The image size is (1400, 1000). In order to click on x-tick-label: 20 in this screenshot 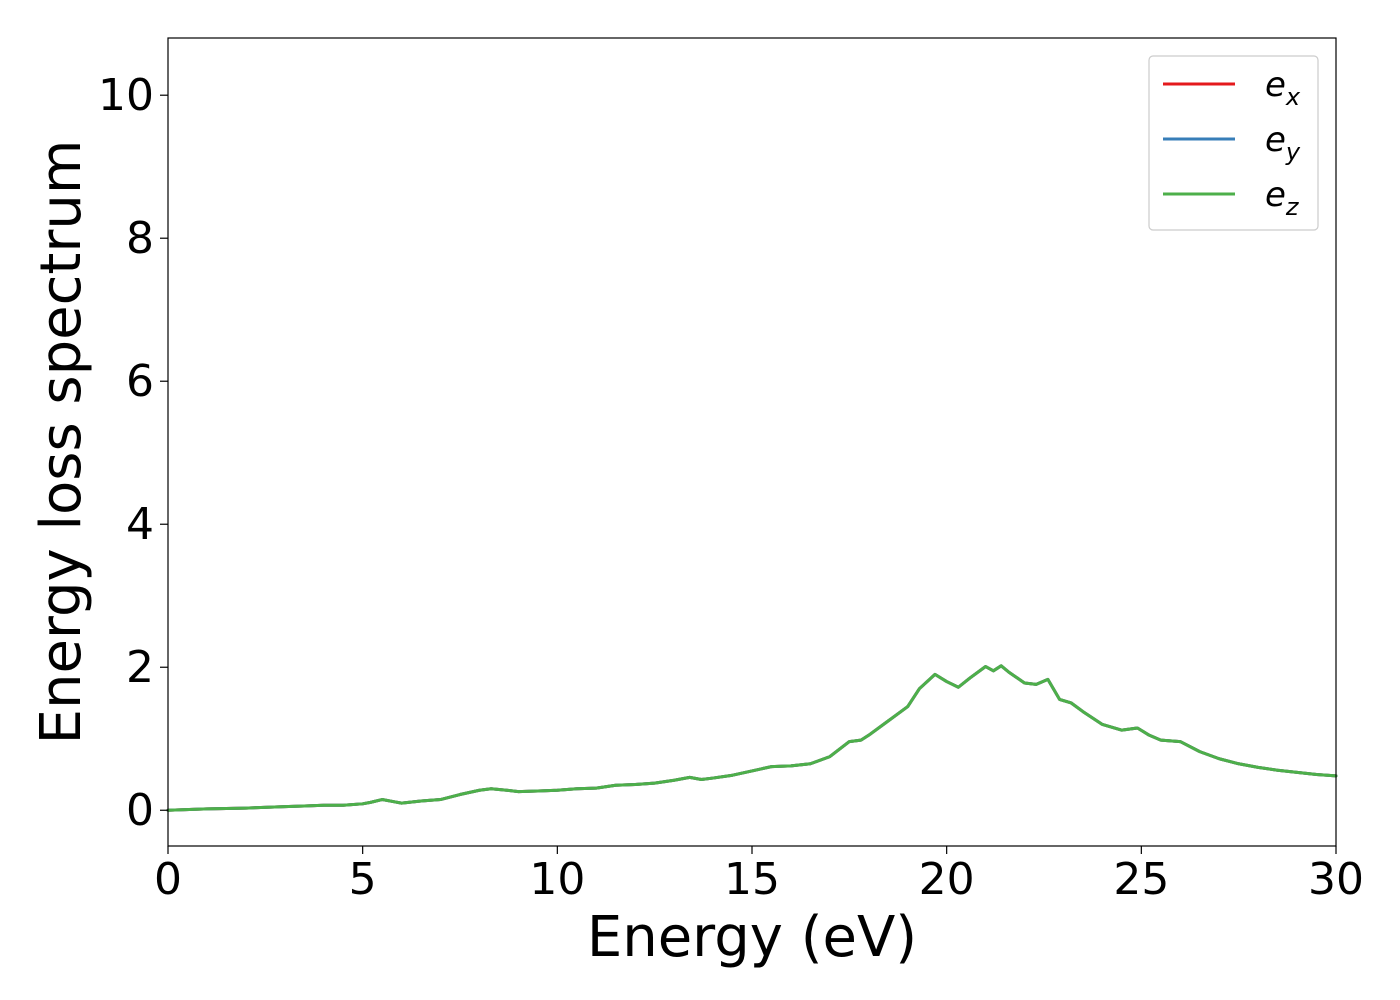, I will do `click(947, 879)`.